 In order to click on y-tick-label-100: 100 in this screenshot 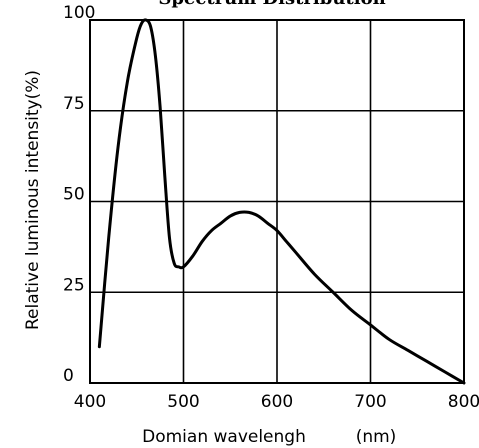, I will do `click(79, 13)`.